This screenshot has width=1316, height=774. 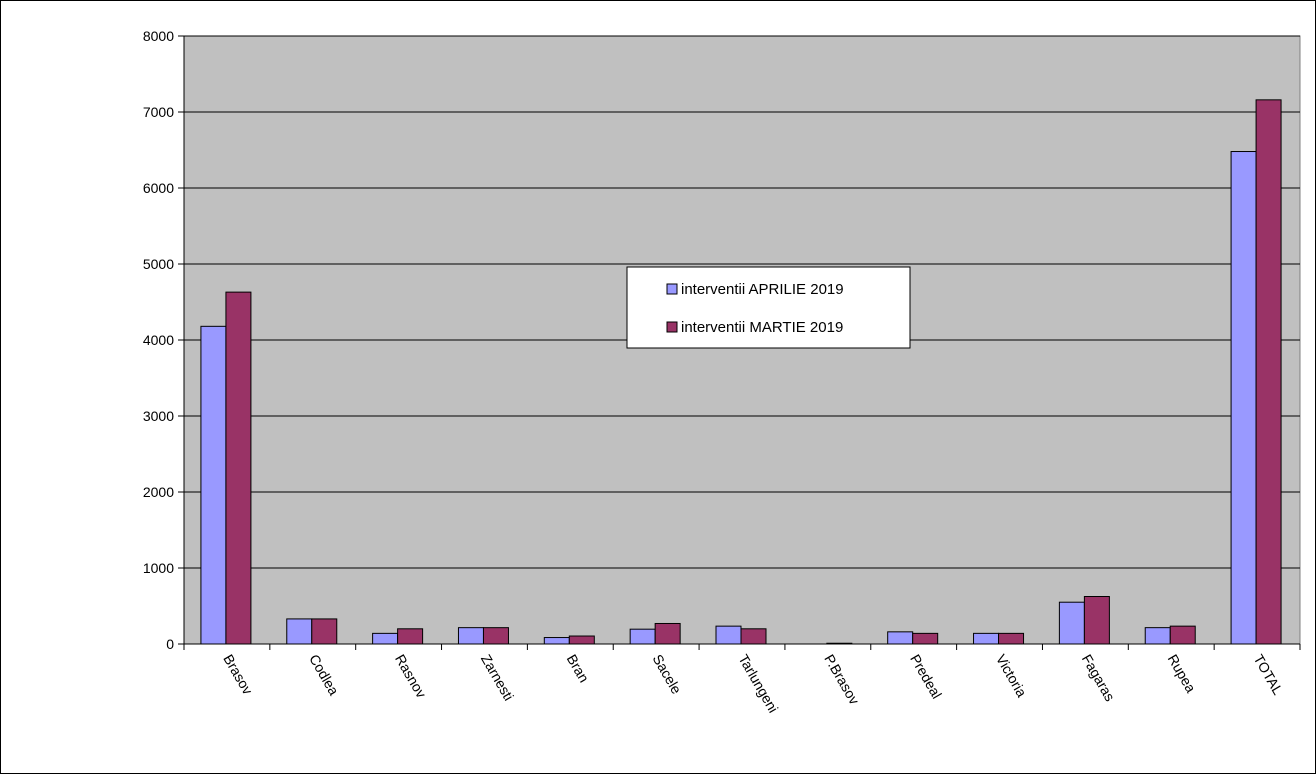 What do you see at coordinates (497, 678) in the screenshot?
I see `x-tick-label: Zarnesti` at bounding box center [497, 678].